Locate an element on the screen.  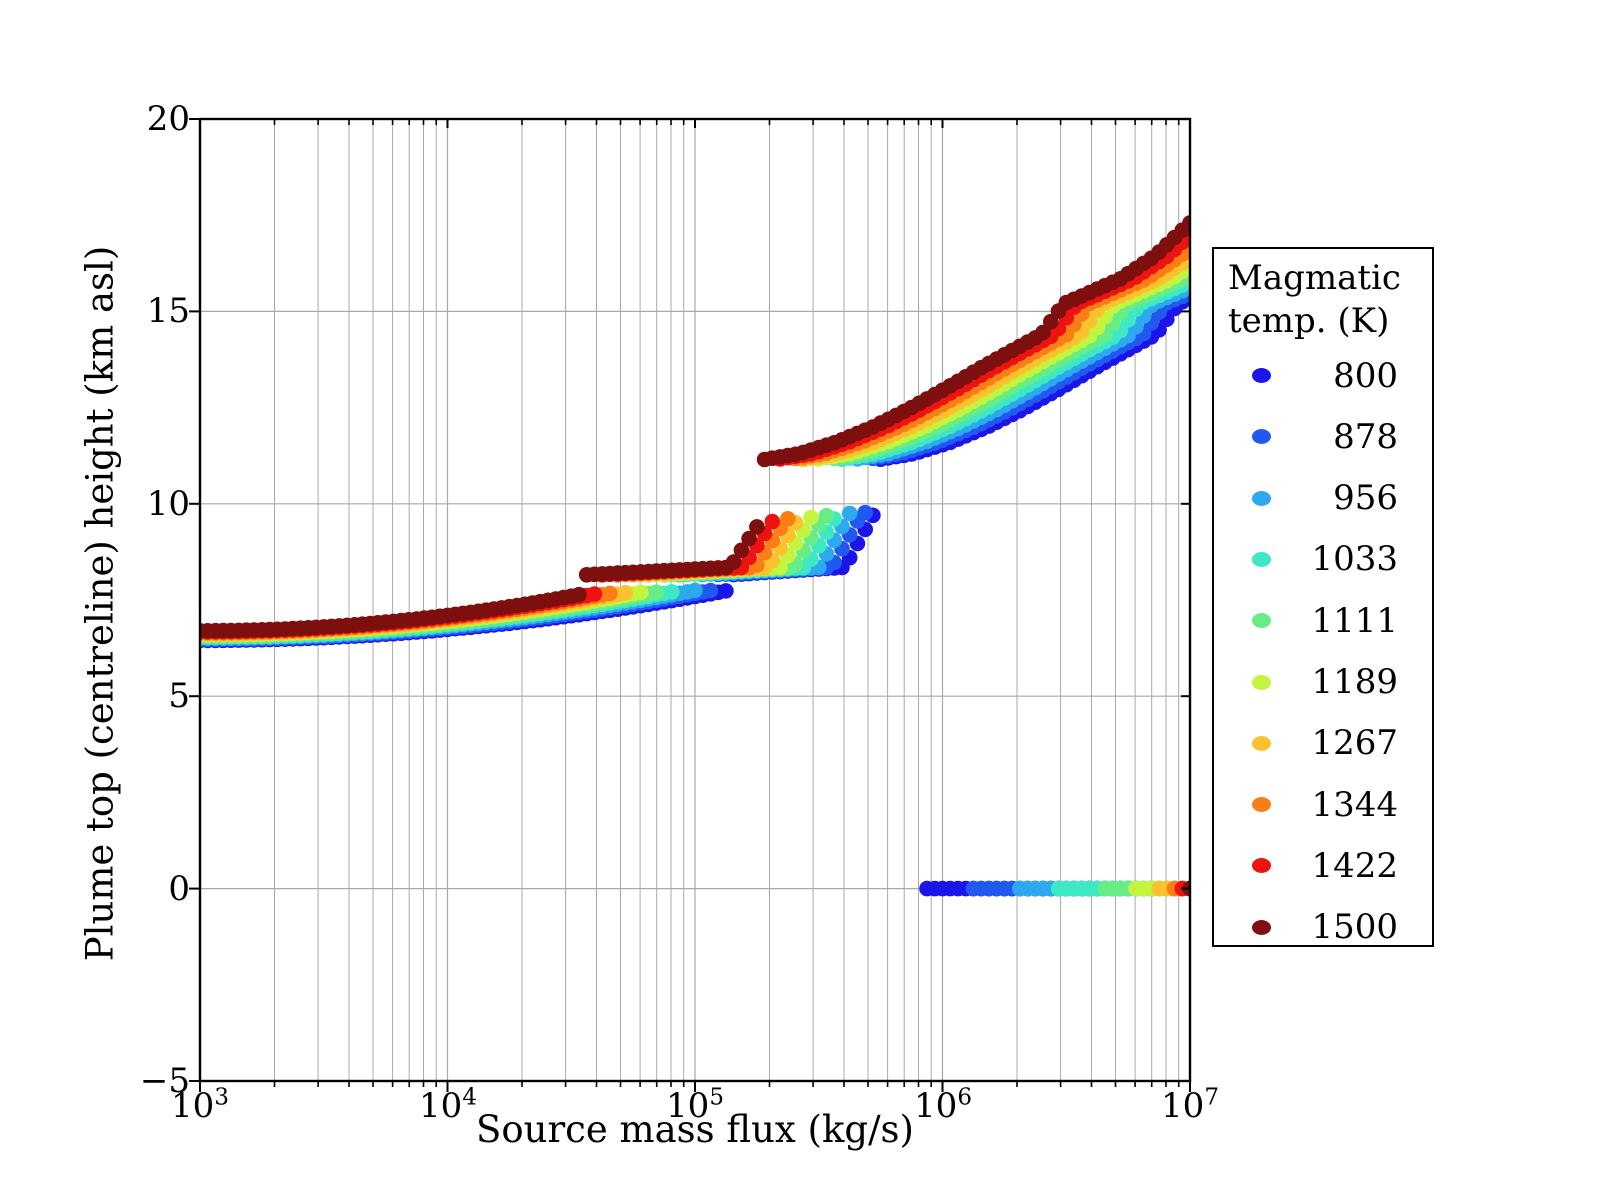
legend-entry: 1033 is located at coordinates (1323, 559).